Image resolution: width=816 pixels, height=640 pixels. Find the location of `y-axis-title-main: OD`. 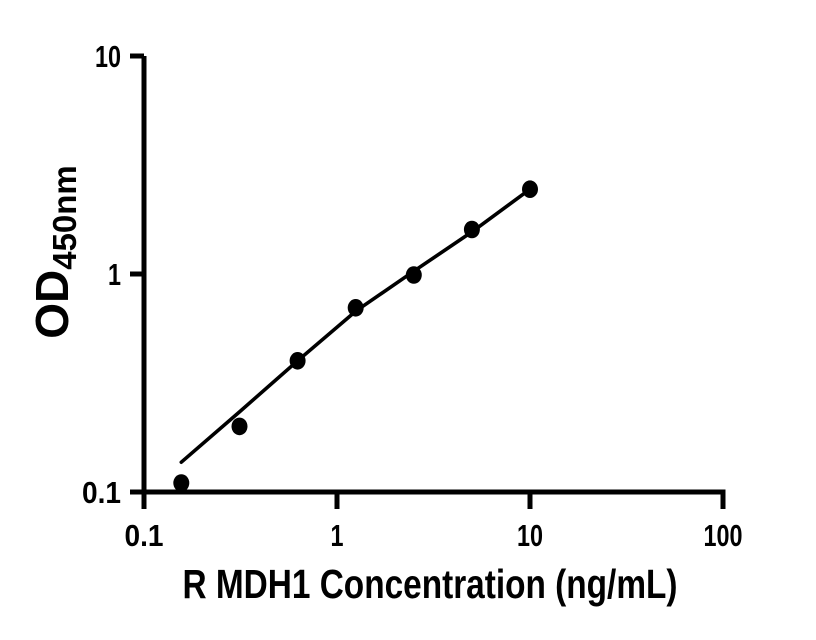

y-axis-title-main: OD is located at coordinates (52, 304).